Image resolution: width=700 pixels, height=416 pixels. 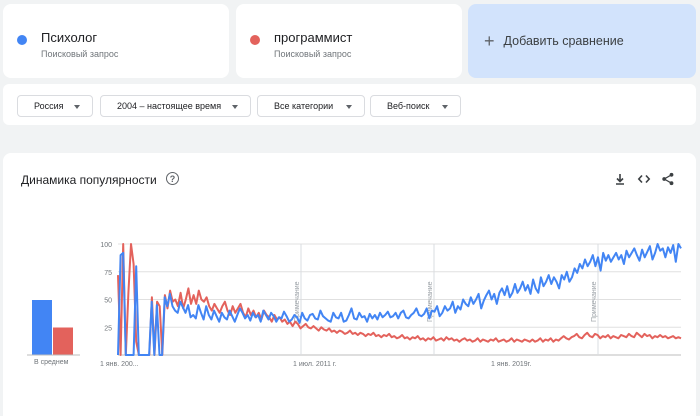 What do you see at coordinates (620, 179) in the screenshot?
I see `download-icon` at bounding box center [620, 179].